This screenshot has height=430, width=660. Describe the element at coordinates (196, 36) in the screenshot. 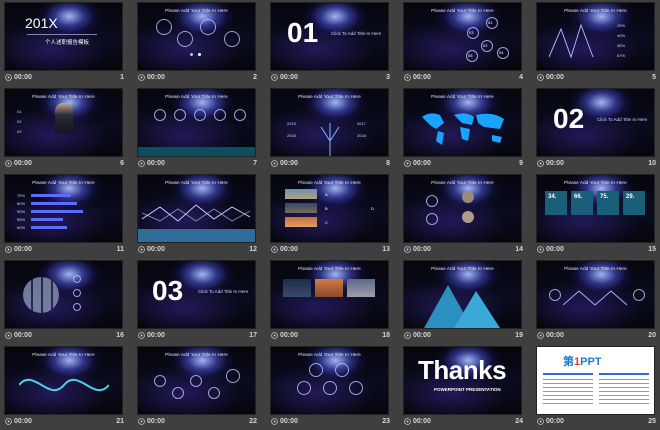

I see `slide-2-thumbnail: Please Add Your Title In Here` at that location.